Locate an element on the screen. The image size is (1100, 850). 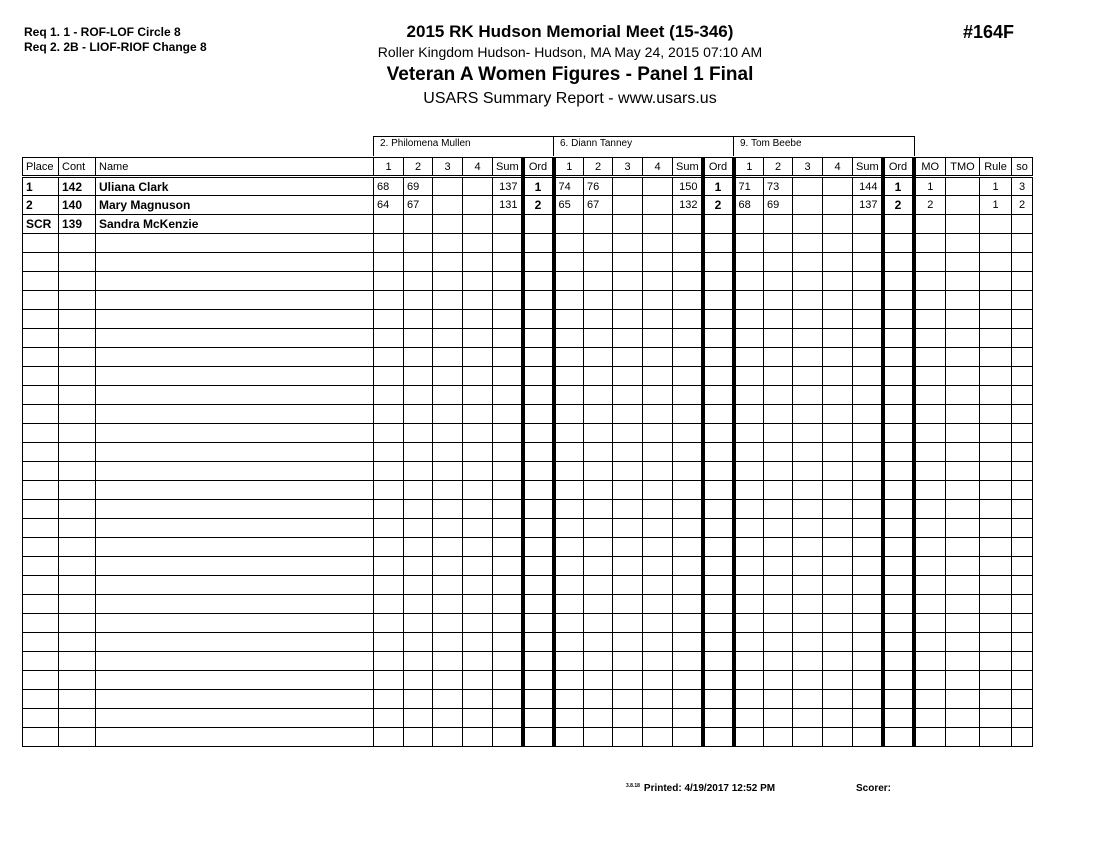
judge3-score-cell: 137 is located at coordinates (868, 205).